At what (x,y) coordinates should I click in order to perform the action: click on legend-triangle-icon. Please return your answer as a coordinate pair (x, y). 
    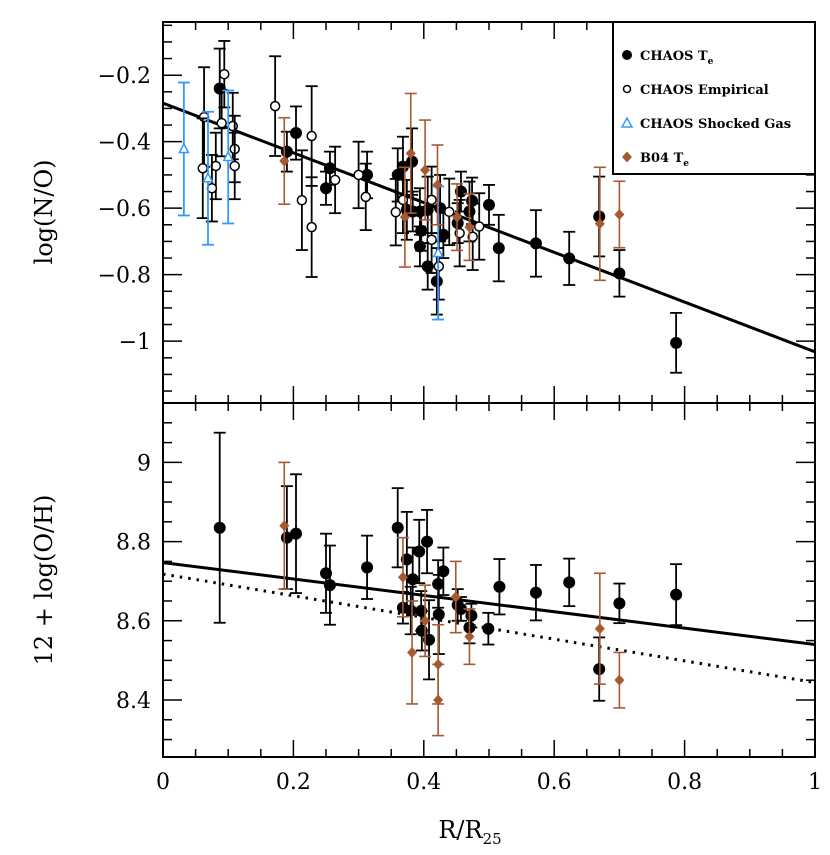
    Looking at the image, I should click on (627, 122).